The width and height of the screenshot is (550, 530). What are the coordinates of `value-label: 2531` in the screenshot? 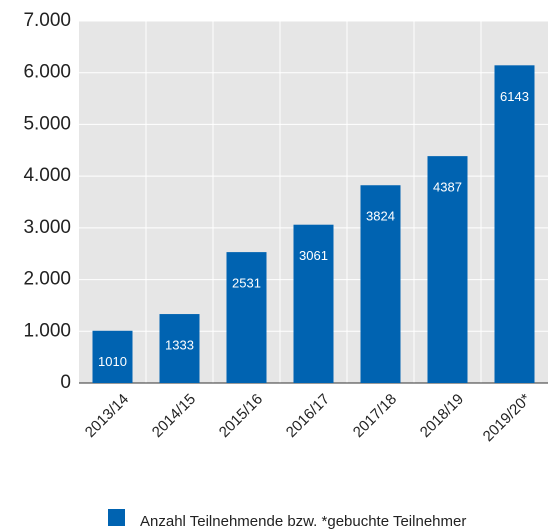 It's located at (246, 283).